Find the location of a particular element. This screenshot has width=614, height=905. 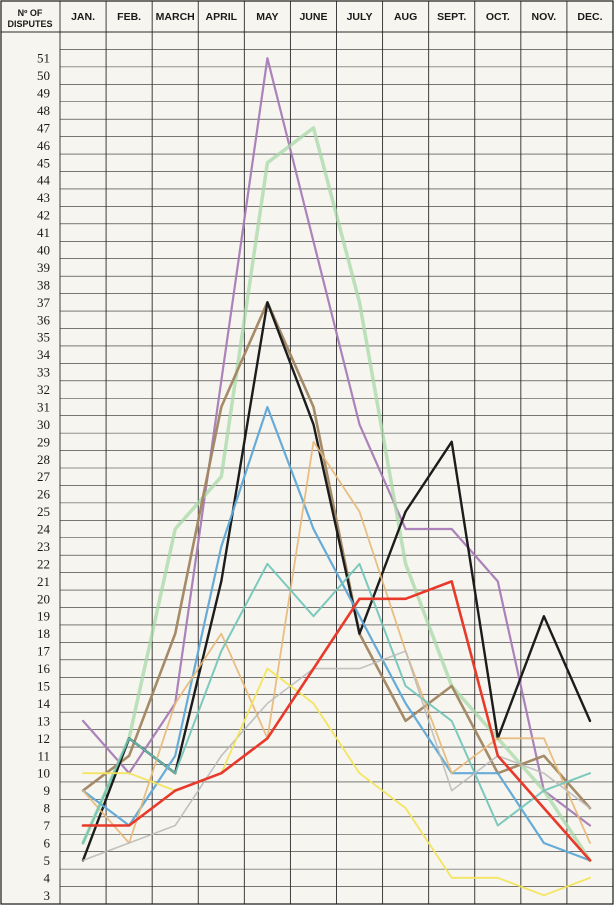

y-tick-label: 36 is located at coordinates (44, 319).